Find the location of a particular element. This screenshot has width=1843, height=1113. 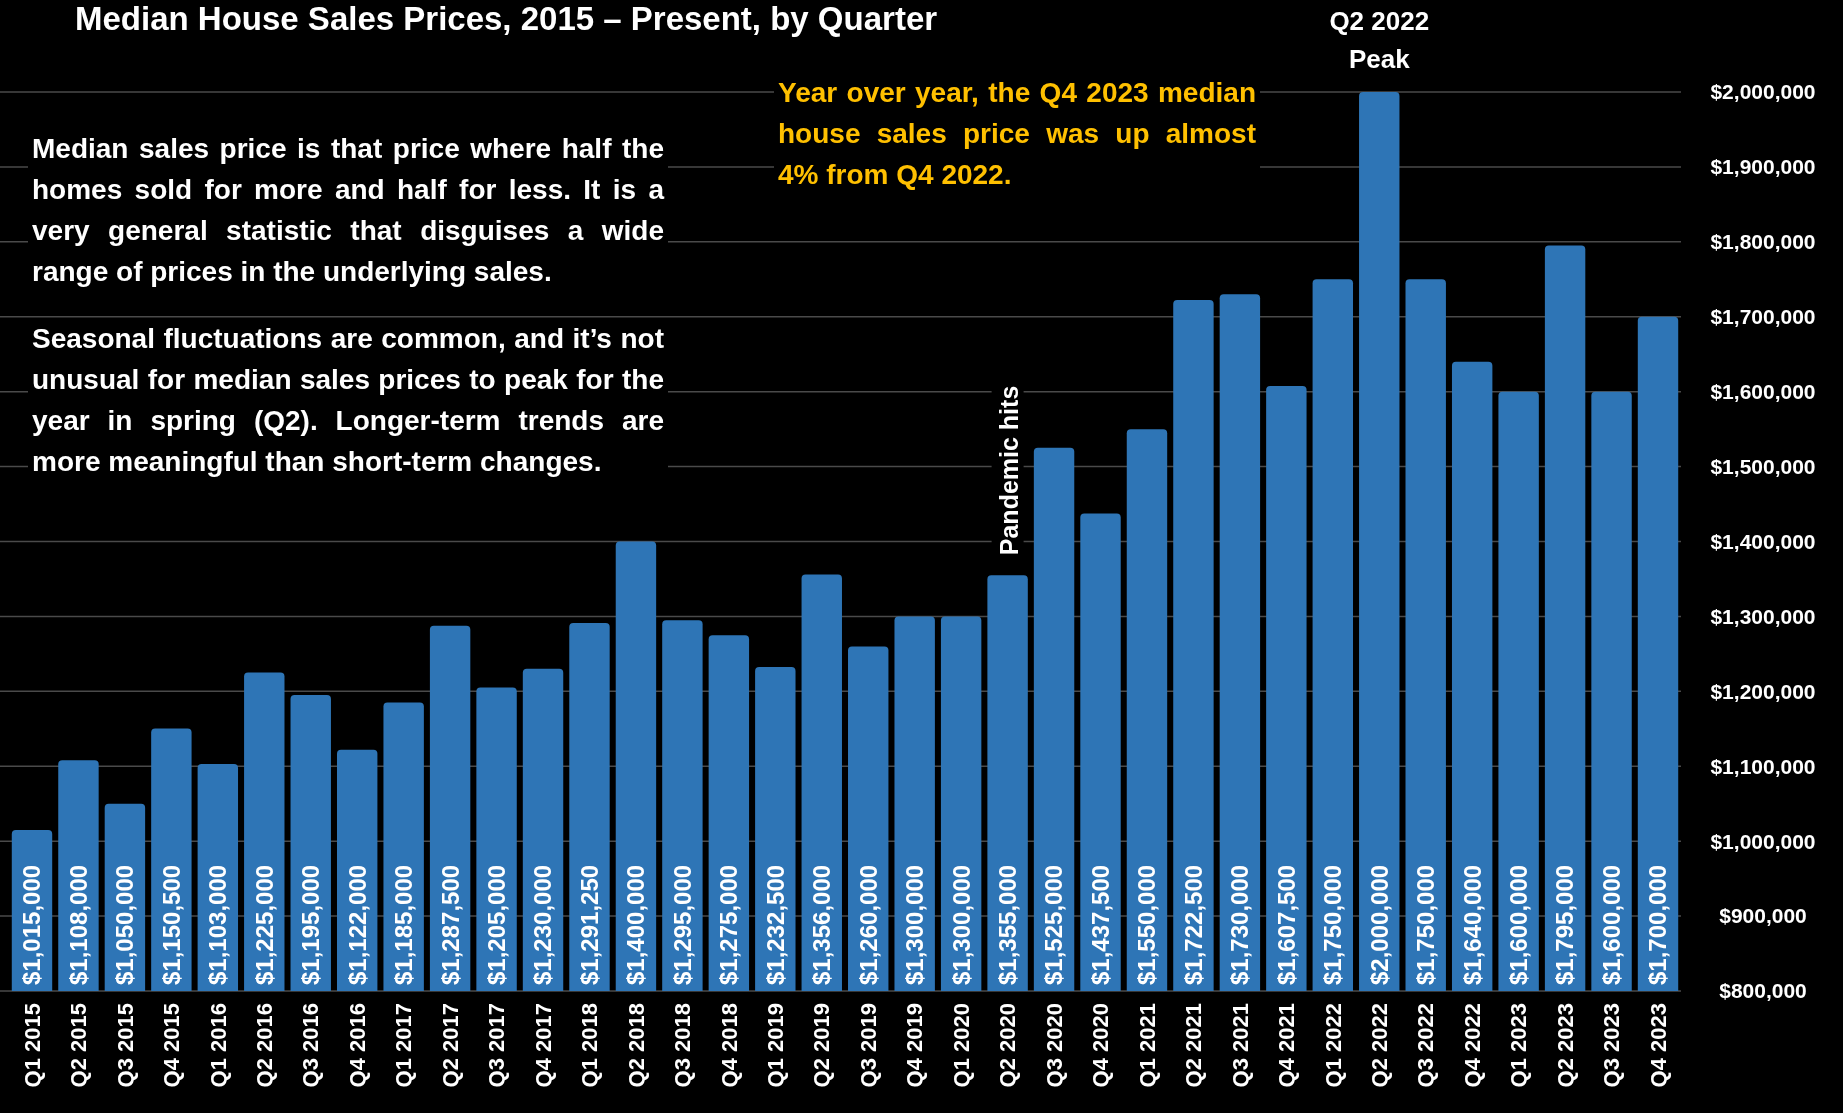

data-label: $1,291,250 is located at coordinates (589, 924).